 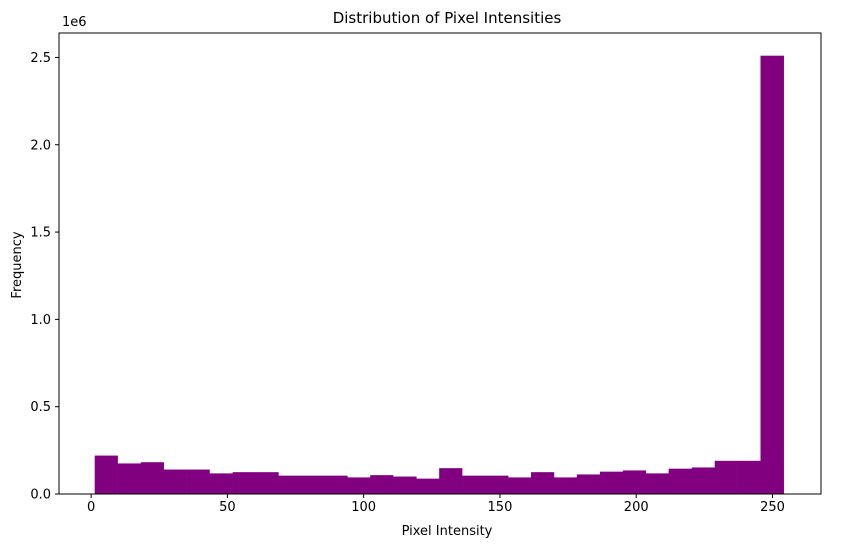 I want to click on y-tick-label: 0.0, so click(x=40, y=495).